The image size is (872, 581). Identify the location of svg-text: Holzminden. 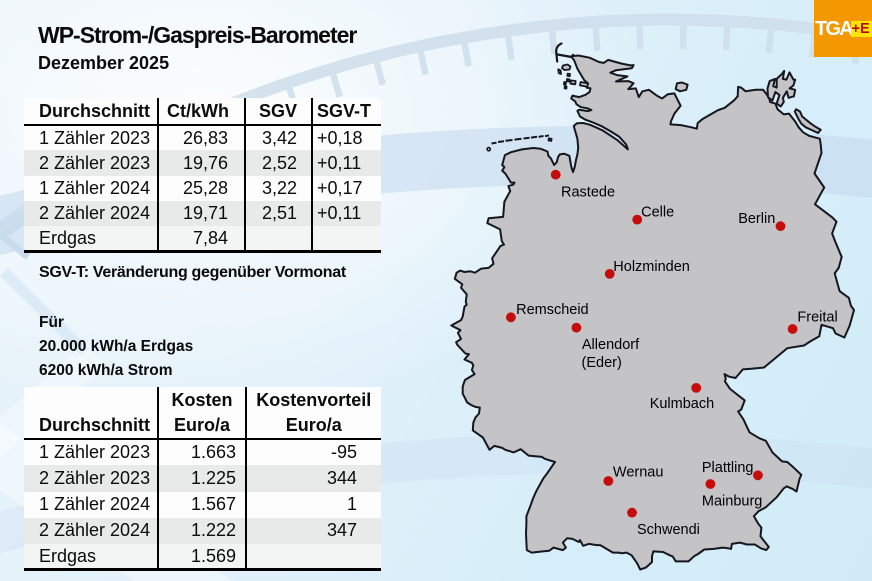
(651, 267).